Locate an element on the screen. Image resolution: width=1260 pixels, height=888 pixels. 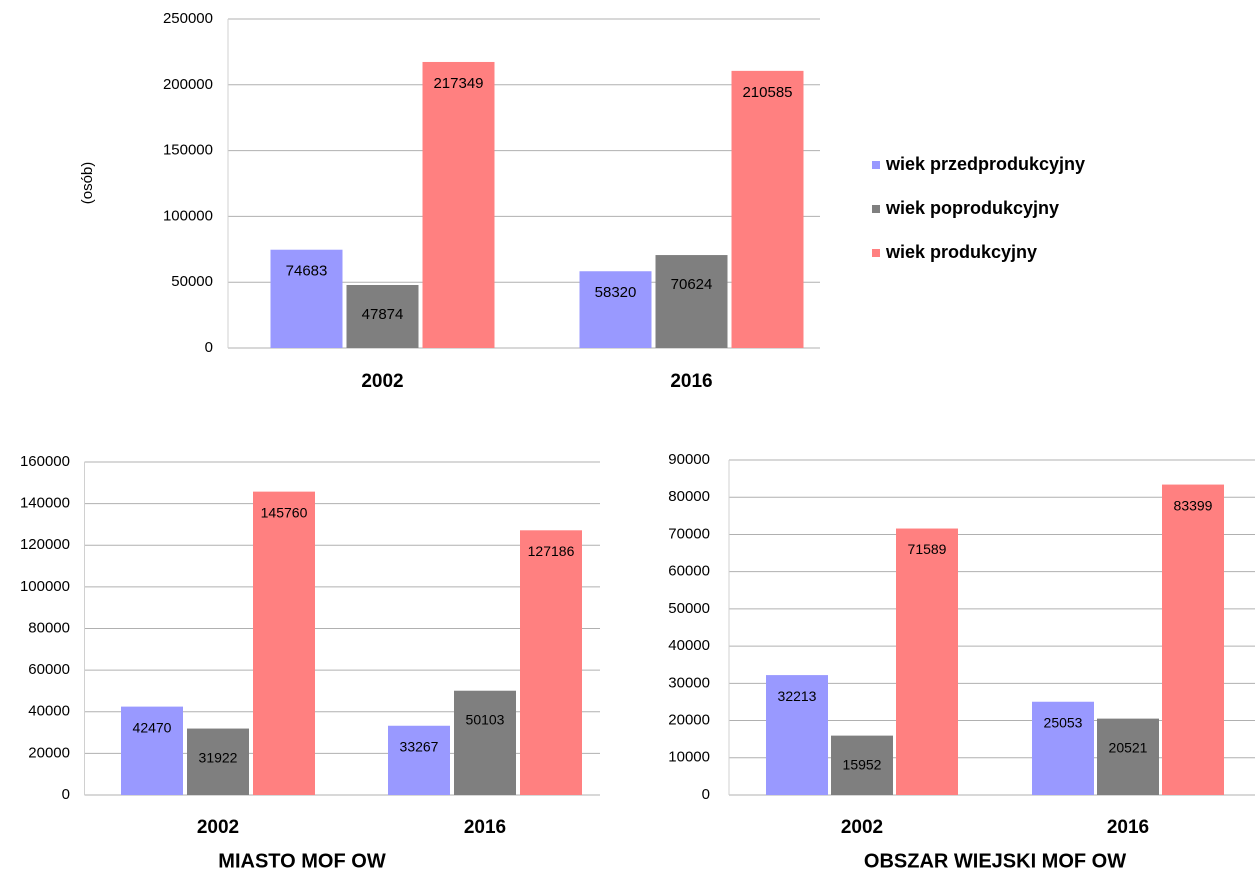
data-label: 145760 is located at coordinates (284, 512).